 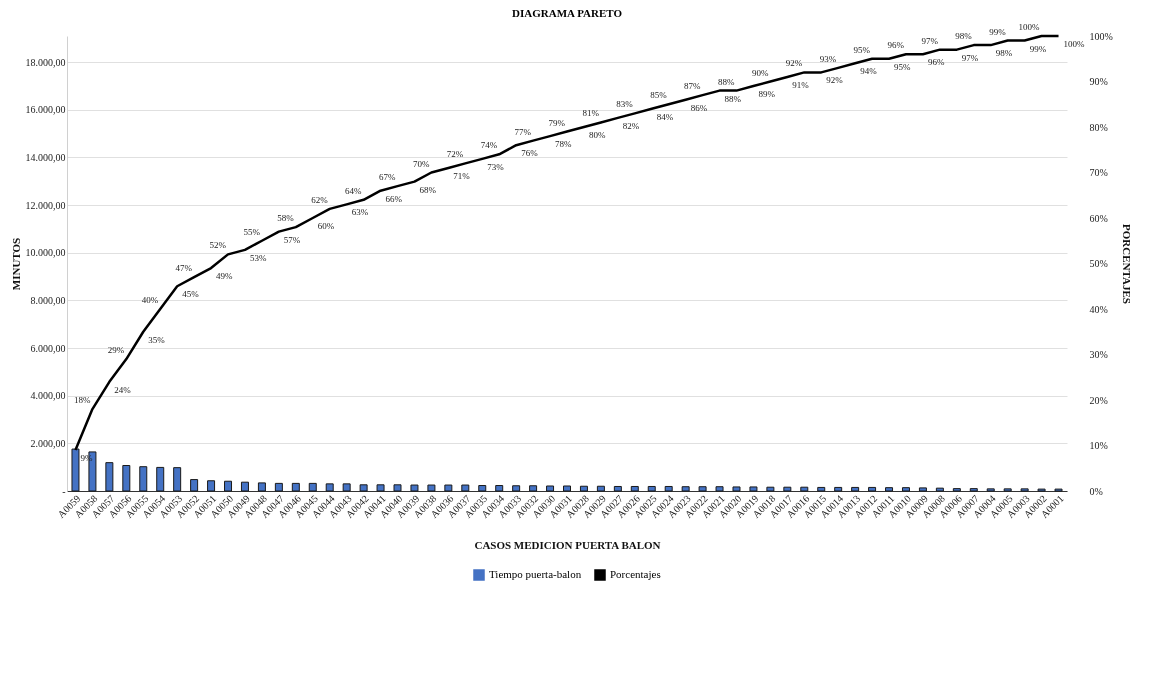 What do you see at coordinates (428, 189) in the screenshot?
I see `data-label: 68%` at bounding box center [428, 189].